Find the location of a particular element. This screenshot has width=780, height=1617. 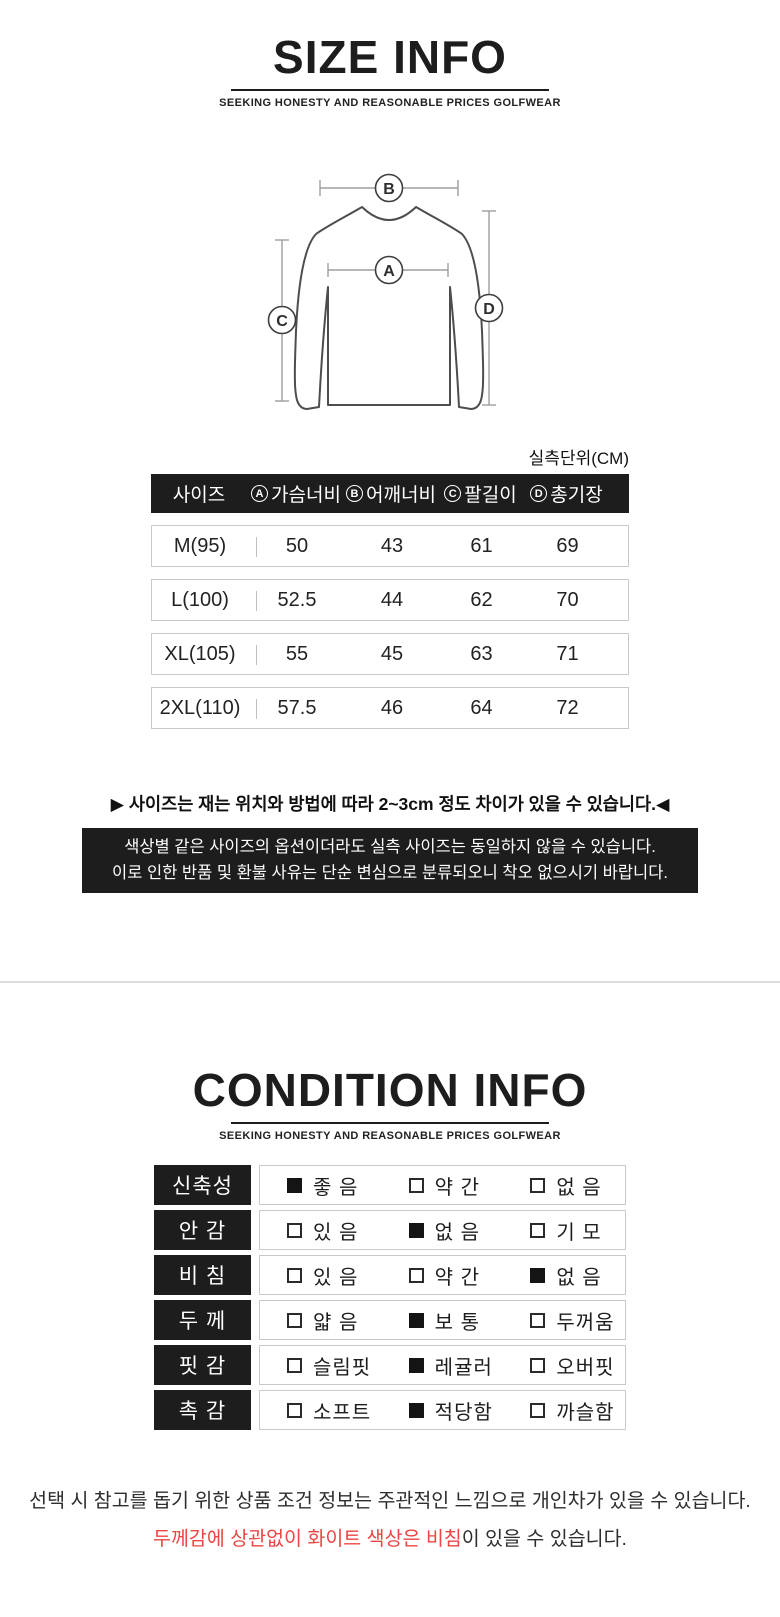

sleeve-value: 64 is located at coordinates (481, 707).